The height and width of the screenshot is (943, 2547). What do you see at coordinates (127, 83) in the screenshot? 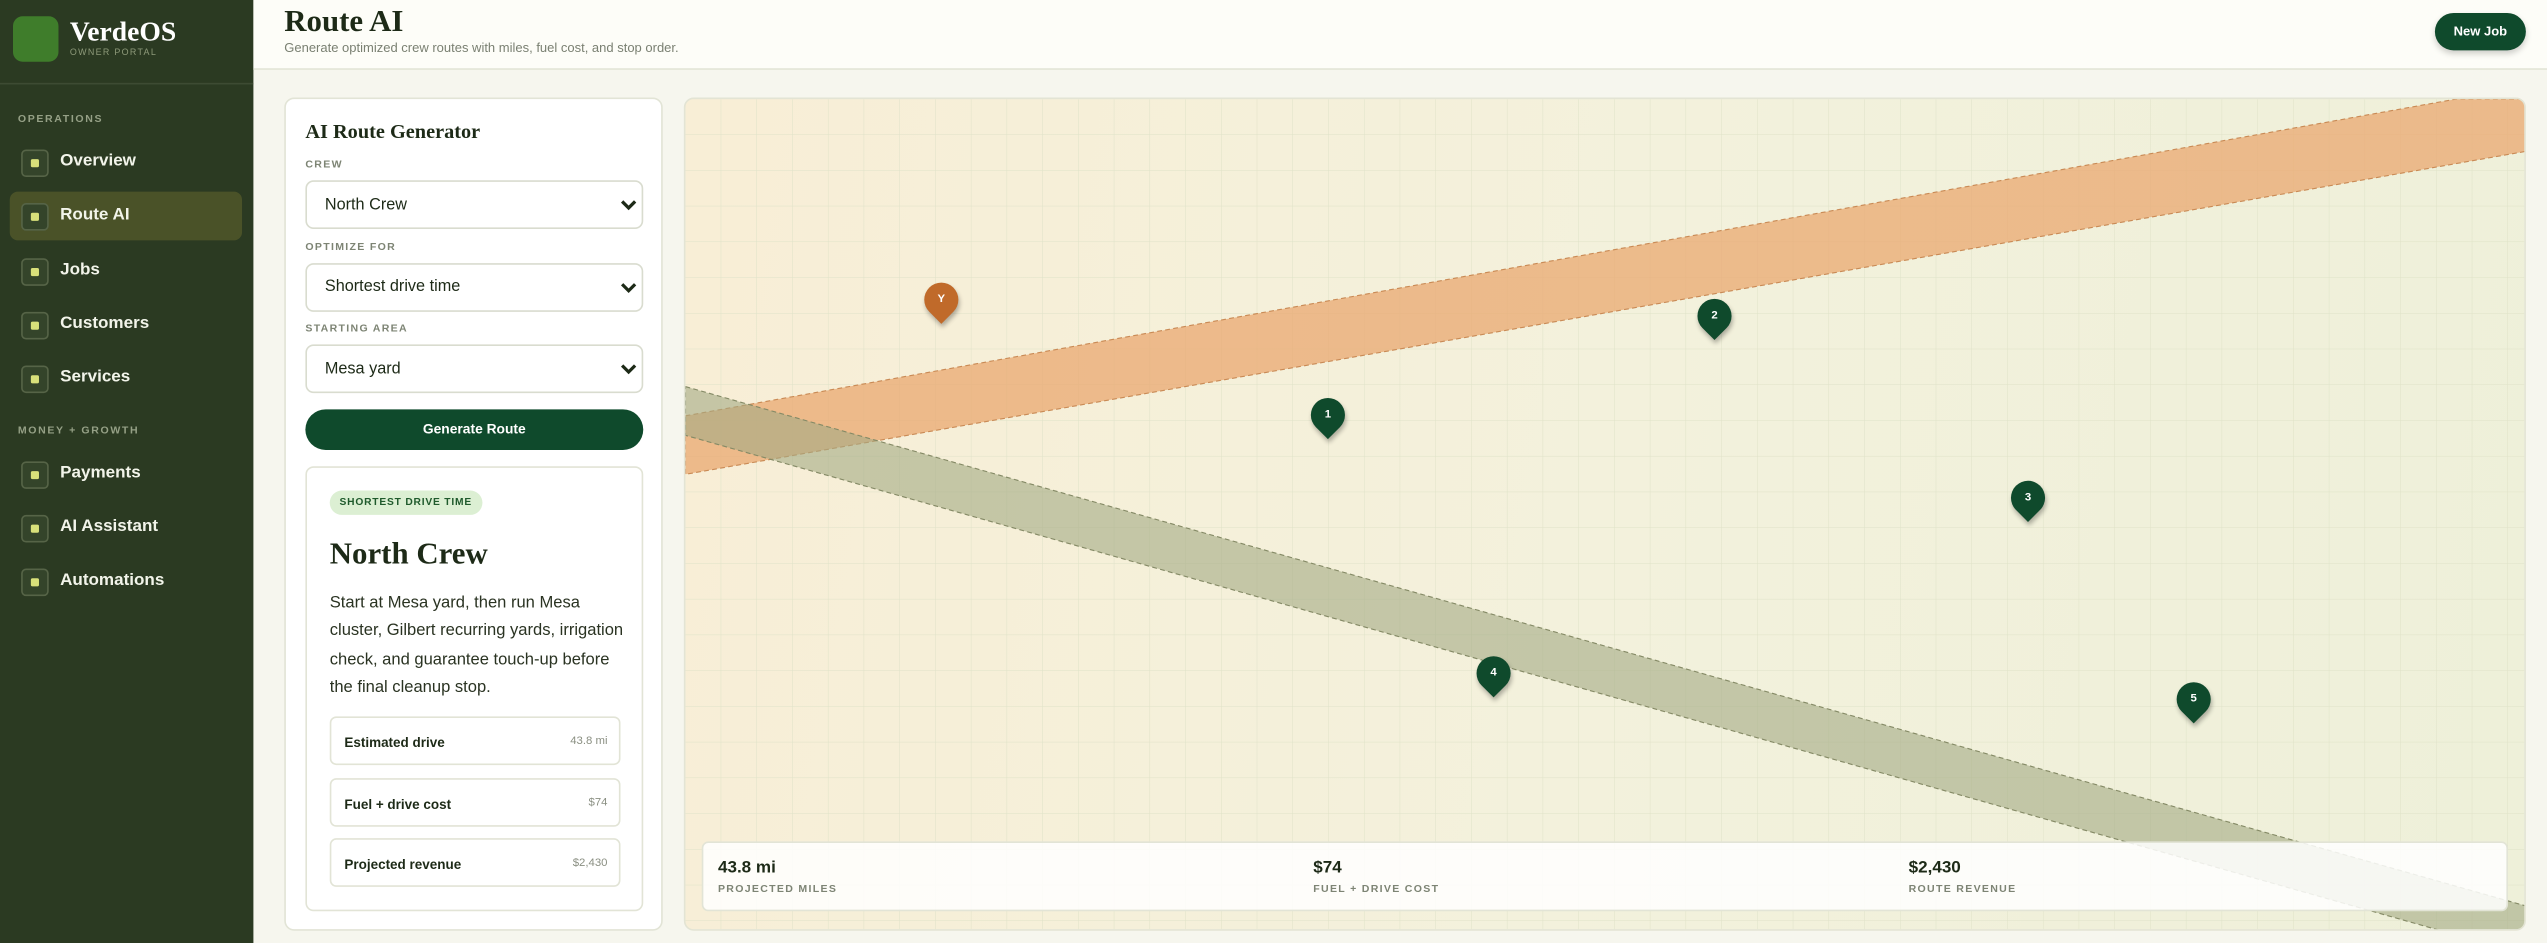
I see `divider` at bounding box center [127, 83].